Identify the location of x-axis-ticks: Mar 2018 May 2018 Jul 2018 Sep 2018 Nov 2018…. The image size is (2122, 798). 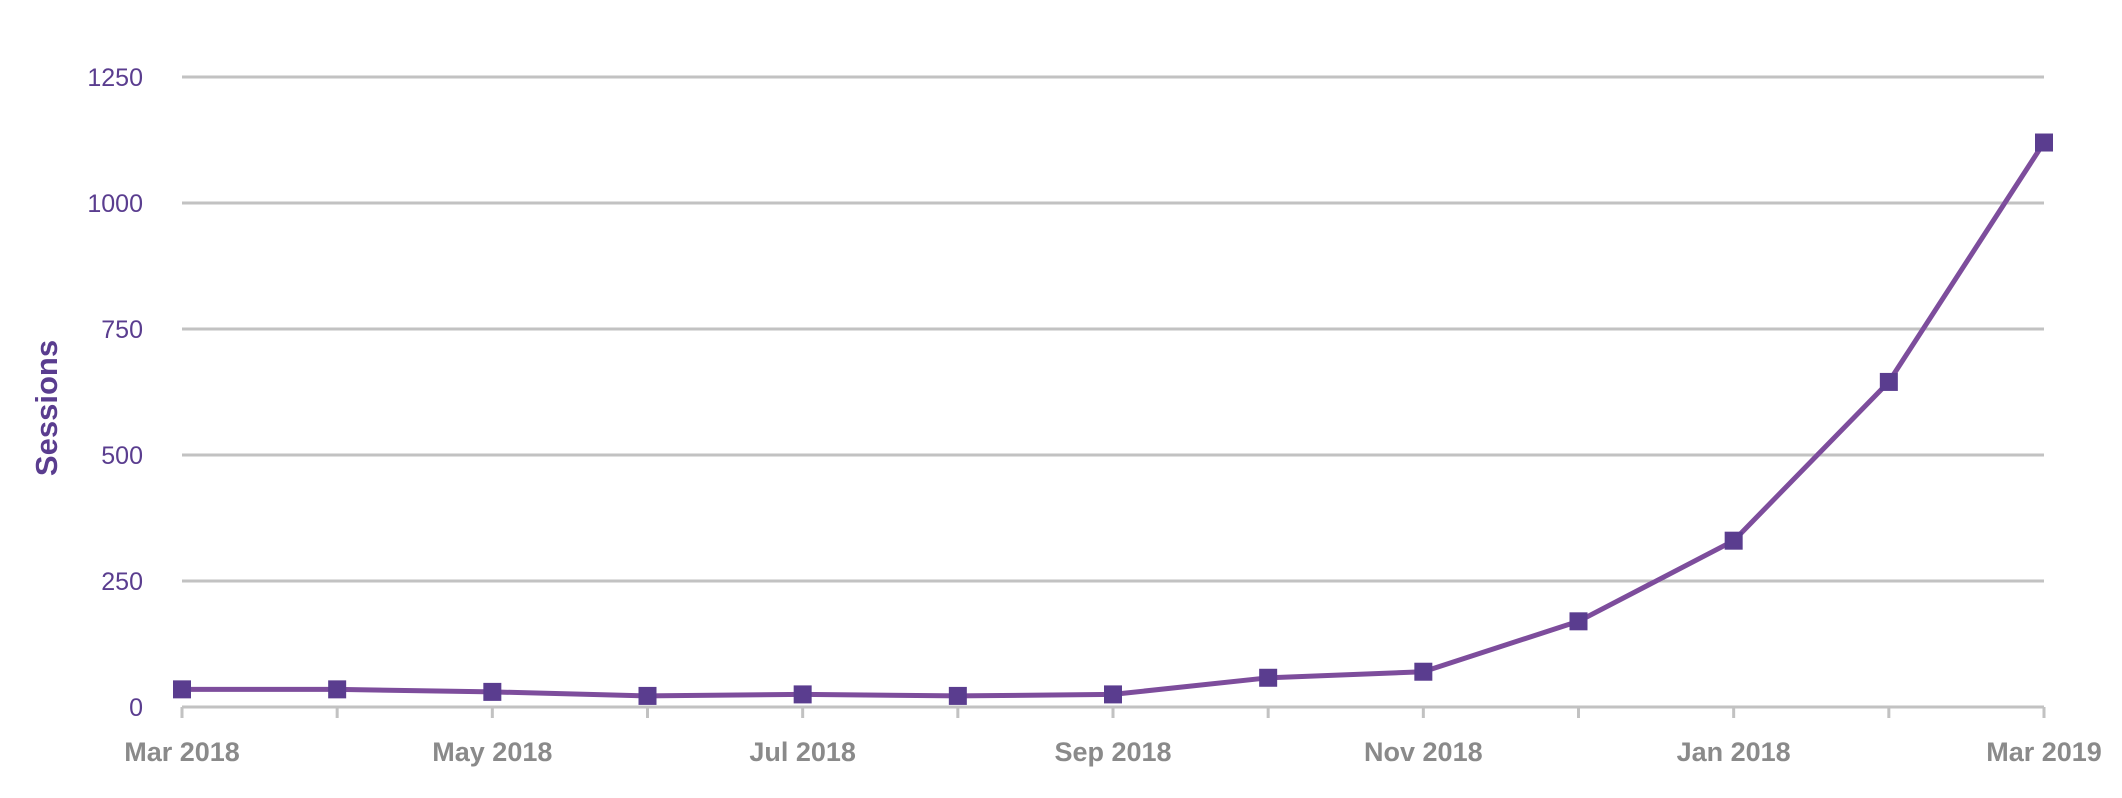
(1113, 752).